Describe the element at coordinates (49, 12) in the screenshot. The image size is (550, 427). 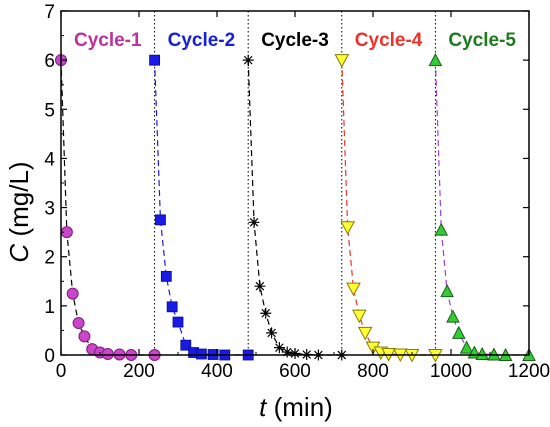
I see `y-tick-label: 7` at that location.